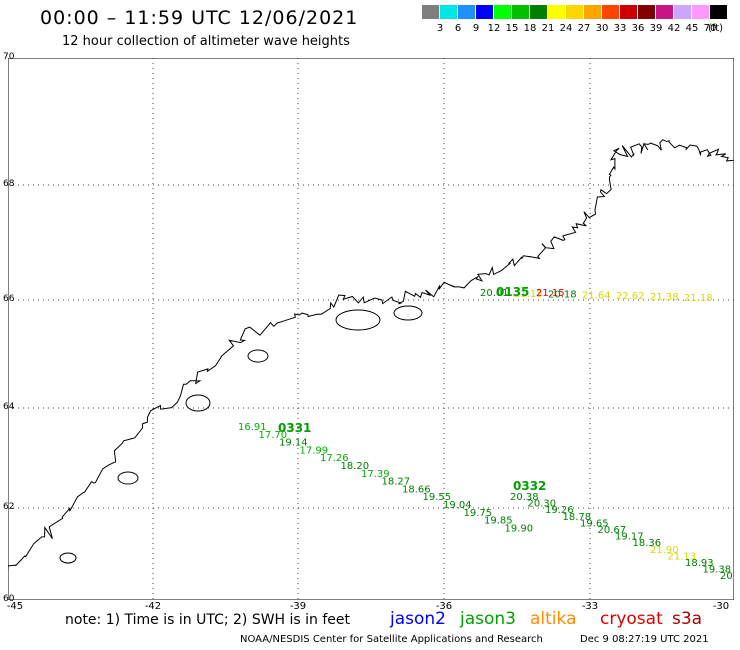  What do you see at coordinates (664, 550) in the screenshot?
I see `wave-height-value: 21.90` at bounding box center [664, 550].